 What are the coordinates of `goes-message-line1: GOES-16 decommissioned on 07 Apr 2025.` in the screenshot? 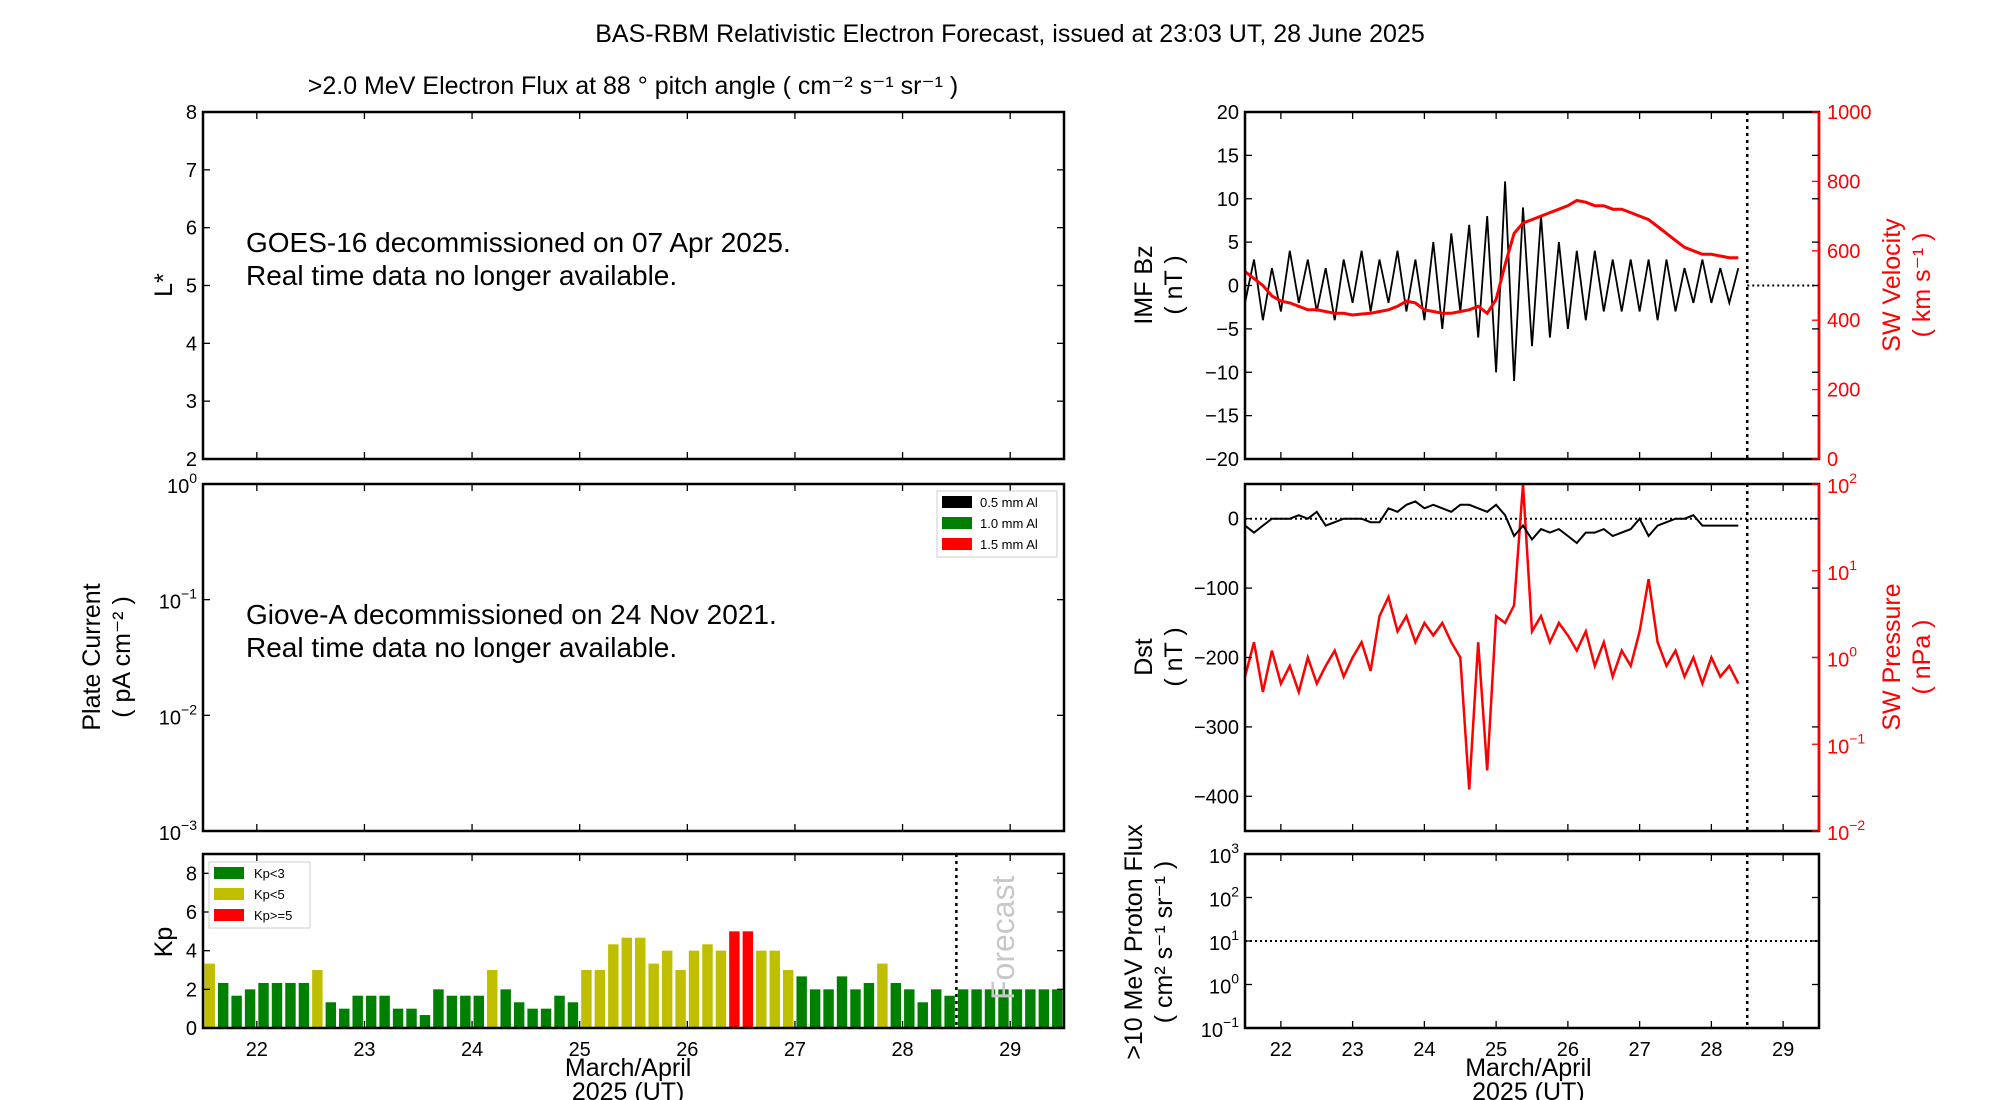 It's located at (518, 242).